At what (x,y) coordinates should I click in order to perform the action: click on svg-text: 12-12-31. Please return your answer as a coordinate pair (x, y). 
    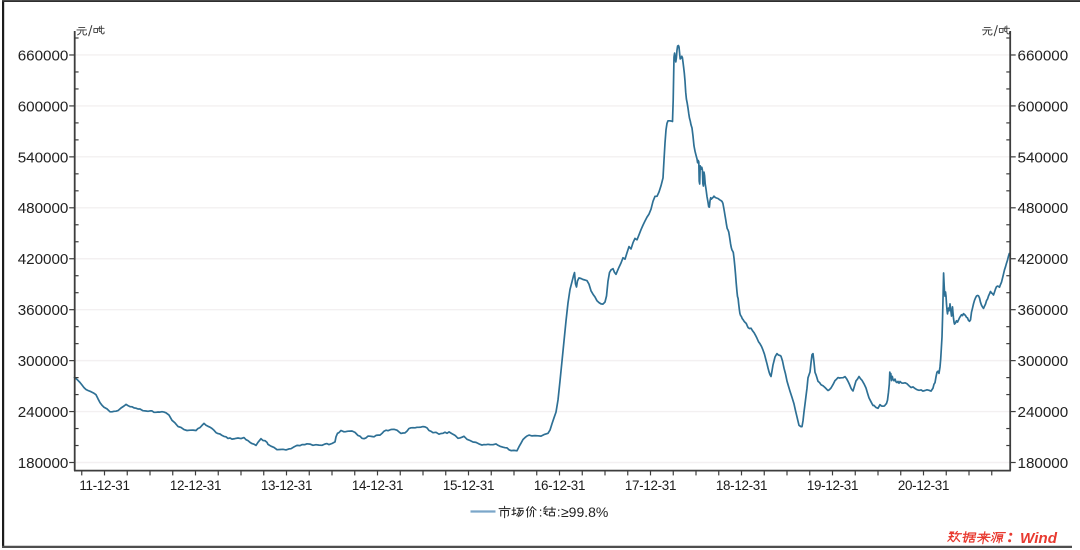
    Looking at the image, I should click on (195, 485).